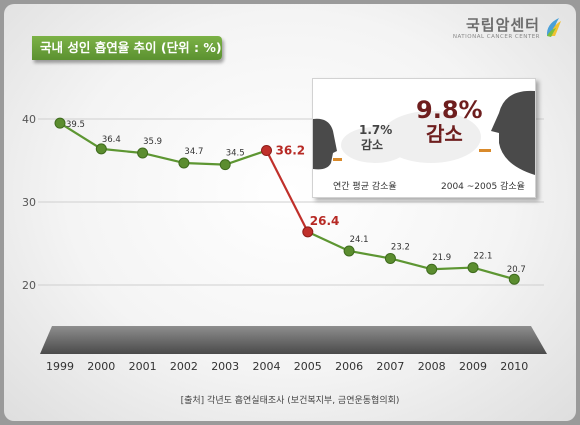 This screenshot has height=425, width=580. Describe the element at coordinates (432, 366) in the screenshot. I see `x-tick-label: 2008` at that location.